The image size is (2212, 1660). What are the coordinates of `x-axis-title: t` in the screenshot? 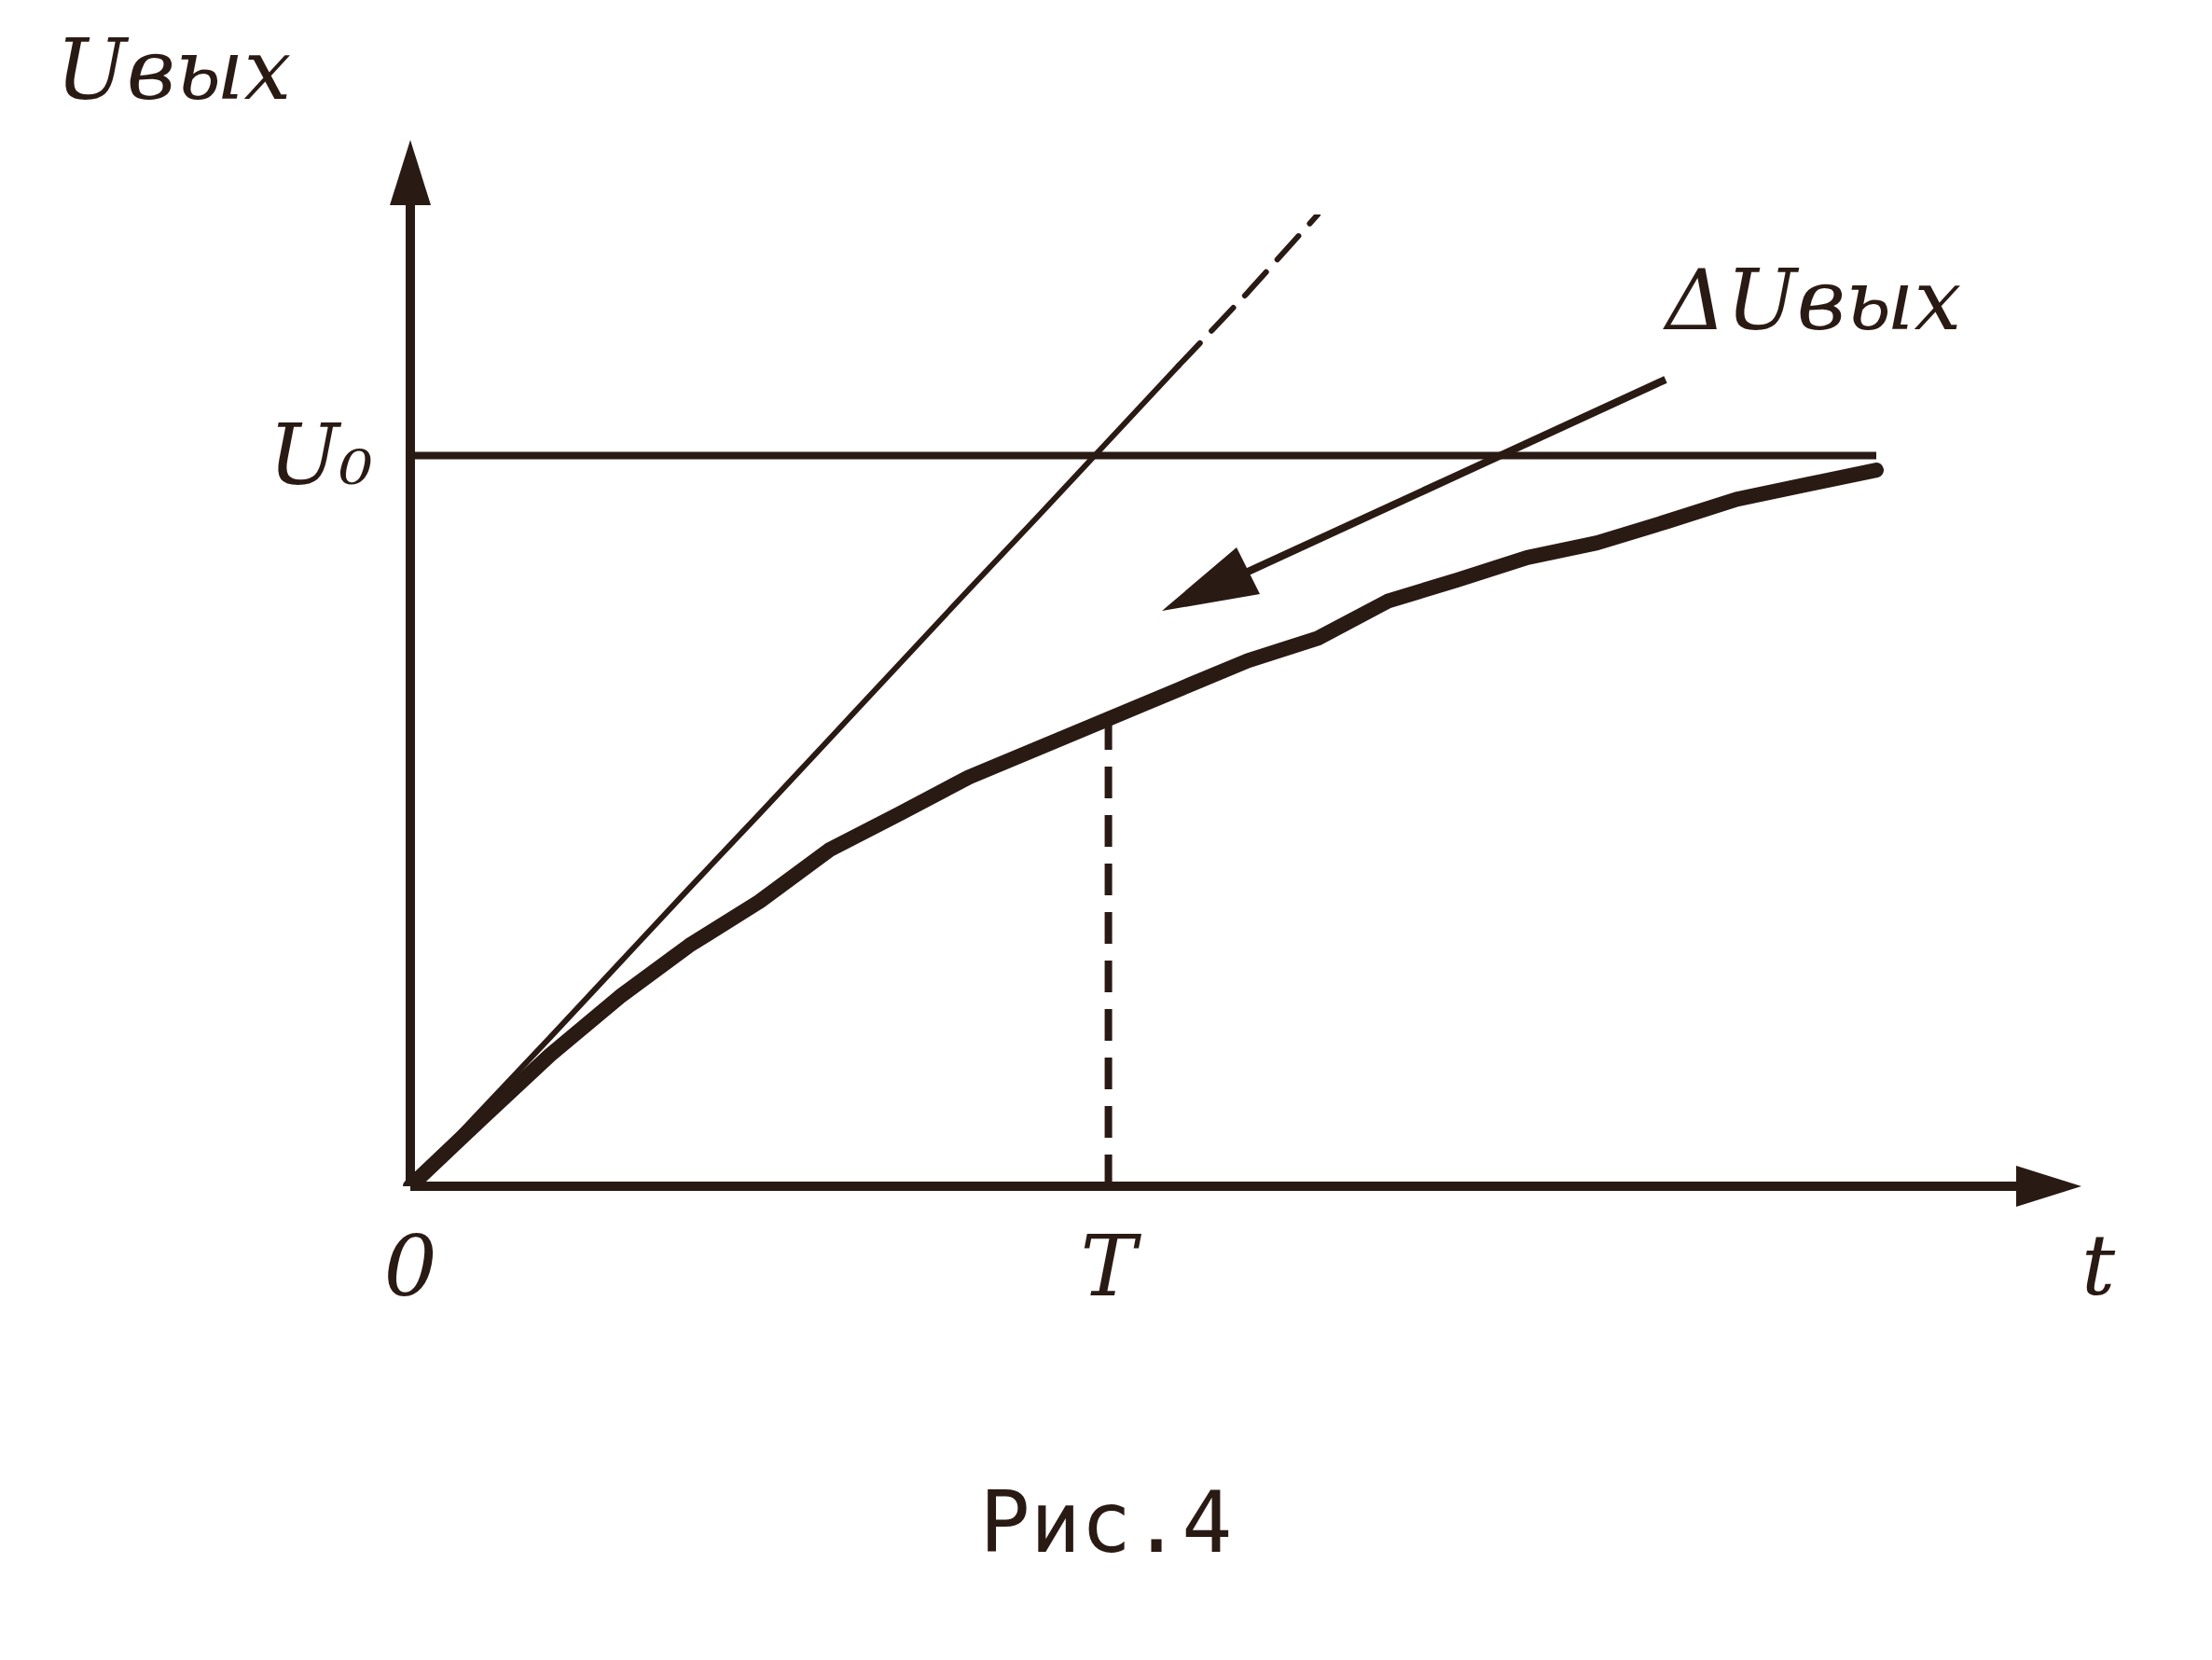 It's located at (2099, 1265).